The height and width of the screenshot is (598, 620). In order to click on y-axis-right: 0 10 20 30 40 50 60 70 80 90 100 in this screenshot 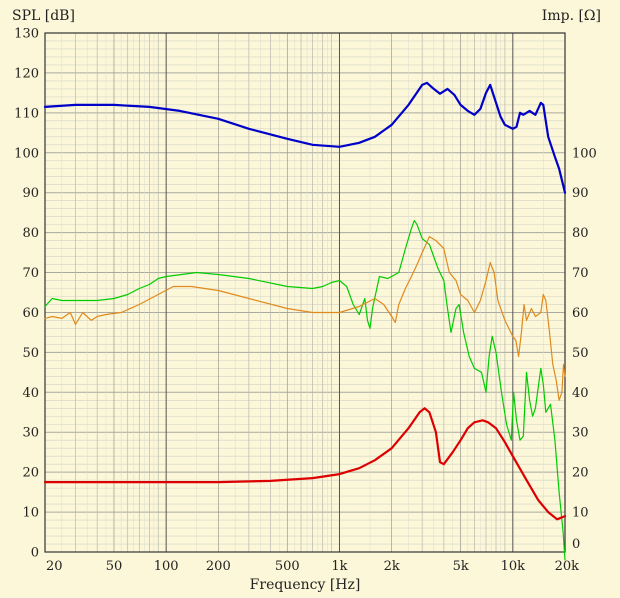, I will do `click(584, 349)`.